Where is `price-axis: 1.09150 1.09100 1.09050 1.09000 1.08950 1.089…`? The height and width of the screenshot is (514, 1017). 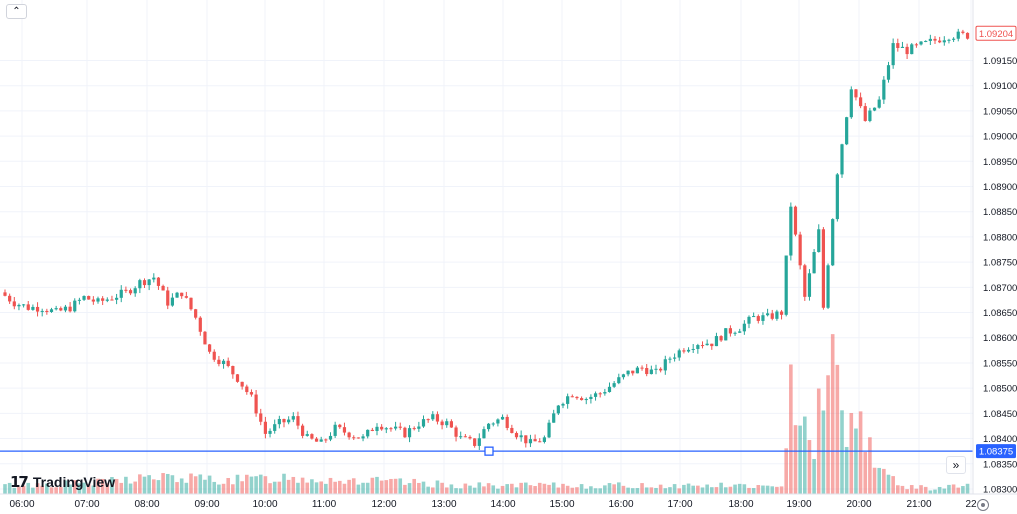
price-axis: 1.09150 1.09100 1.09050 1.09000 1.08950 1.089… is located at coordinates (994, 247).